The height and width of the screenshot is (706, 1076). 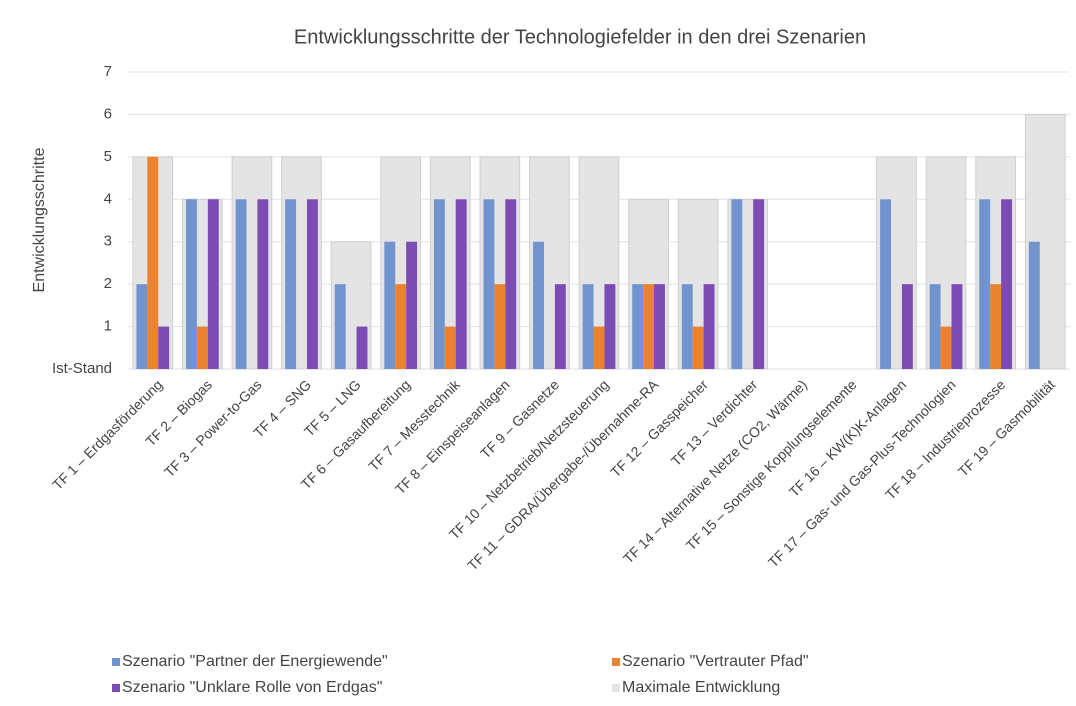 What do you see at coordinates (108, 241) in the screenshot?
I see `y-tick-label: 3` at bounding box center [108, 241].